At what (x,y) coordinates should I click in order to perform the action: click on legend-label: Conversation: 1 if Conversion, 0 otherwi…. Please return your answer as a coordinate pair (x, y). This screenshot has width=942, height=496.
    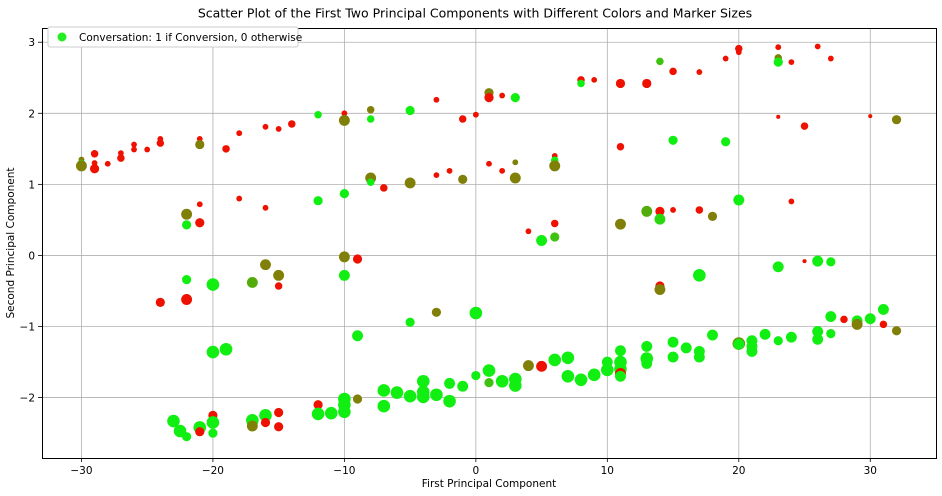
    Looking at the image, I should click on (190, 38).